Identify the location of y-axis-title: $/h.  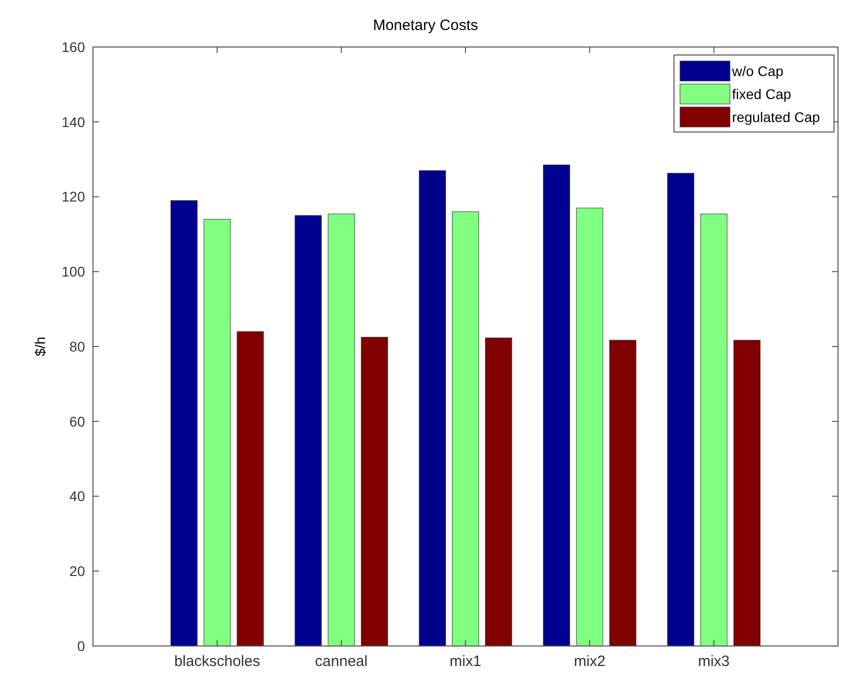
(40, 346).